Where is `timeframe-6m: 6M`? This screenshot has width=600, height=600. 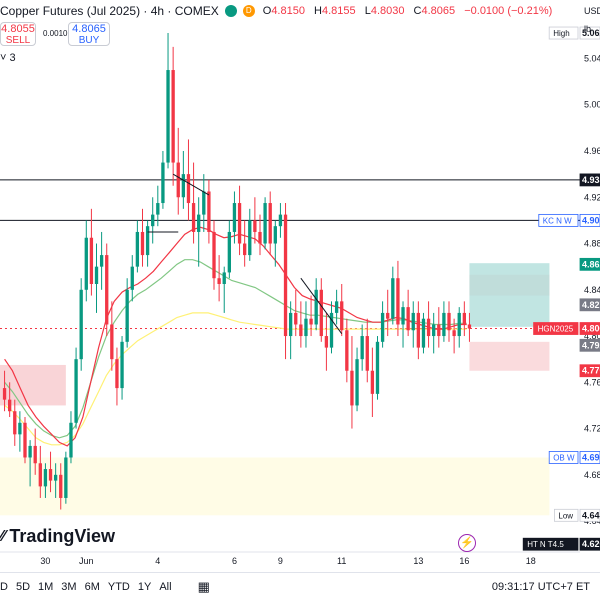
timeframe-6m: 6M is located at coordinates (92, 586).